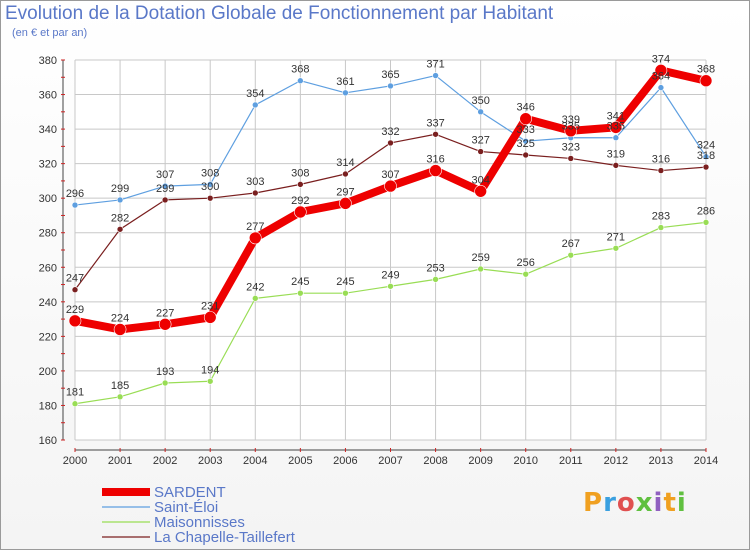 The width and height of the screenshot is (750, 550). What do you see at coordinates (48, 441) in the screenshot?
I see `y-tick-label: 160` at bounding box center [48, 441].